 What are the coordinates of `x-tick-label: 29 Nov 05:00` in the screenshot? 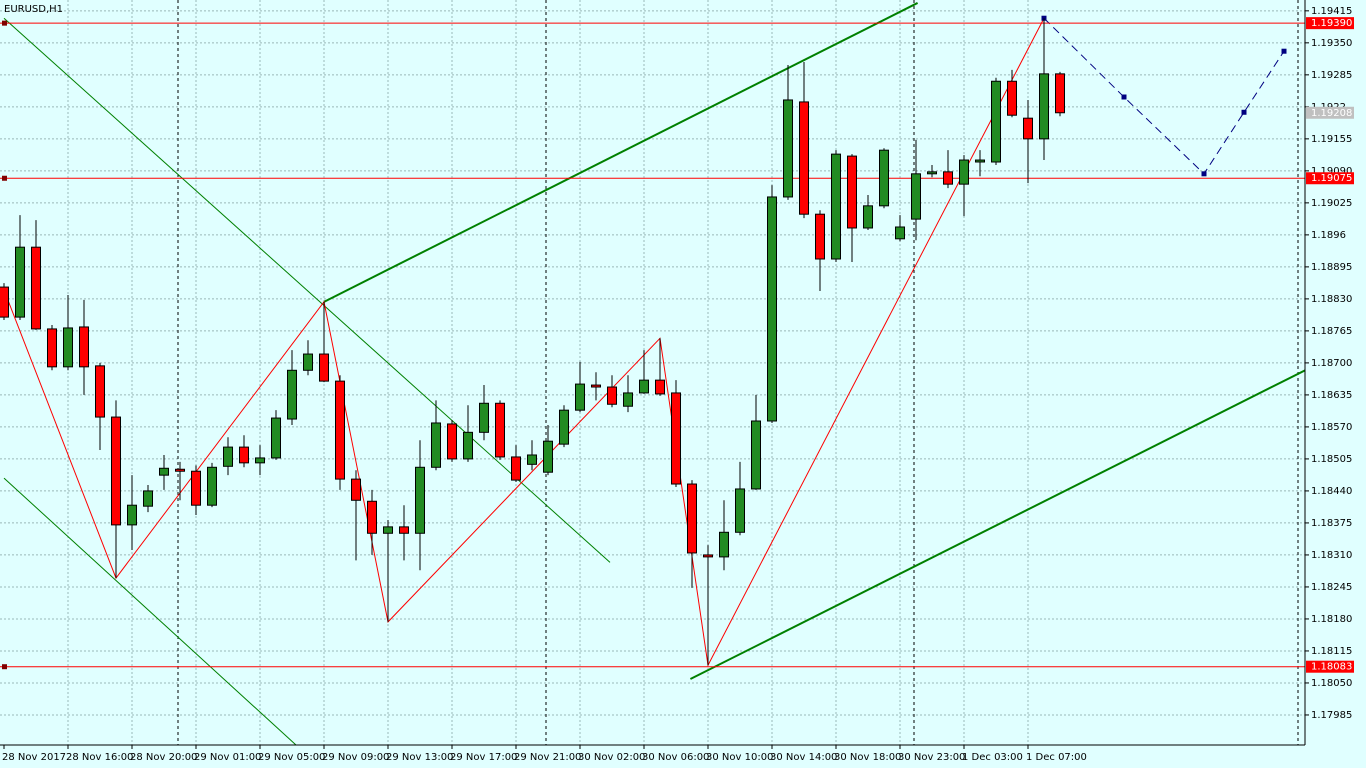 It's located at (291, 757).